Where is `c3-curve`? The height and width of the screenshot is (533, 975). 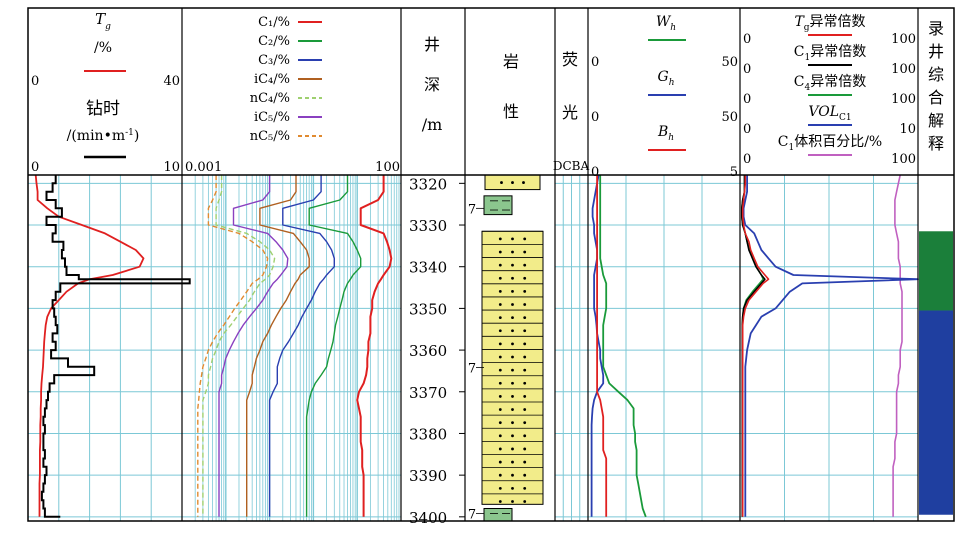
c3-curve is located at coordinates (301, 346).